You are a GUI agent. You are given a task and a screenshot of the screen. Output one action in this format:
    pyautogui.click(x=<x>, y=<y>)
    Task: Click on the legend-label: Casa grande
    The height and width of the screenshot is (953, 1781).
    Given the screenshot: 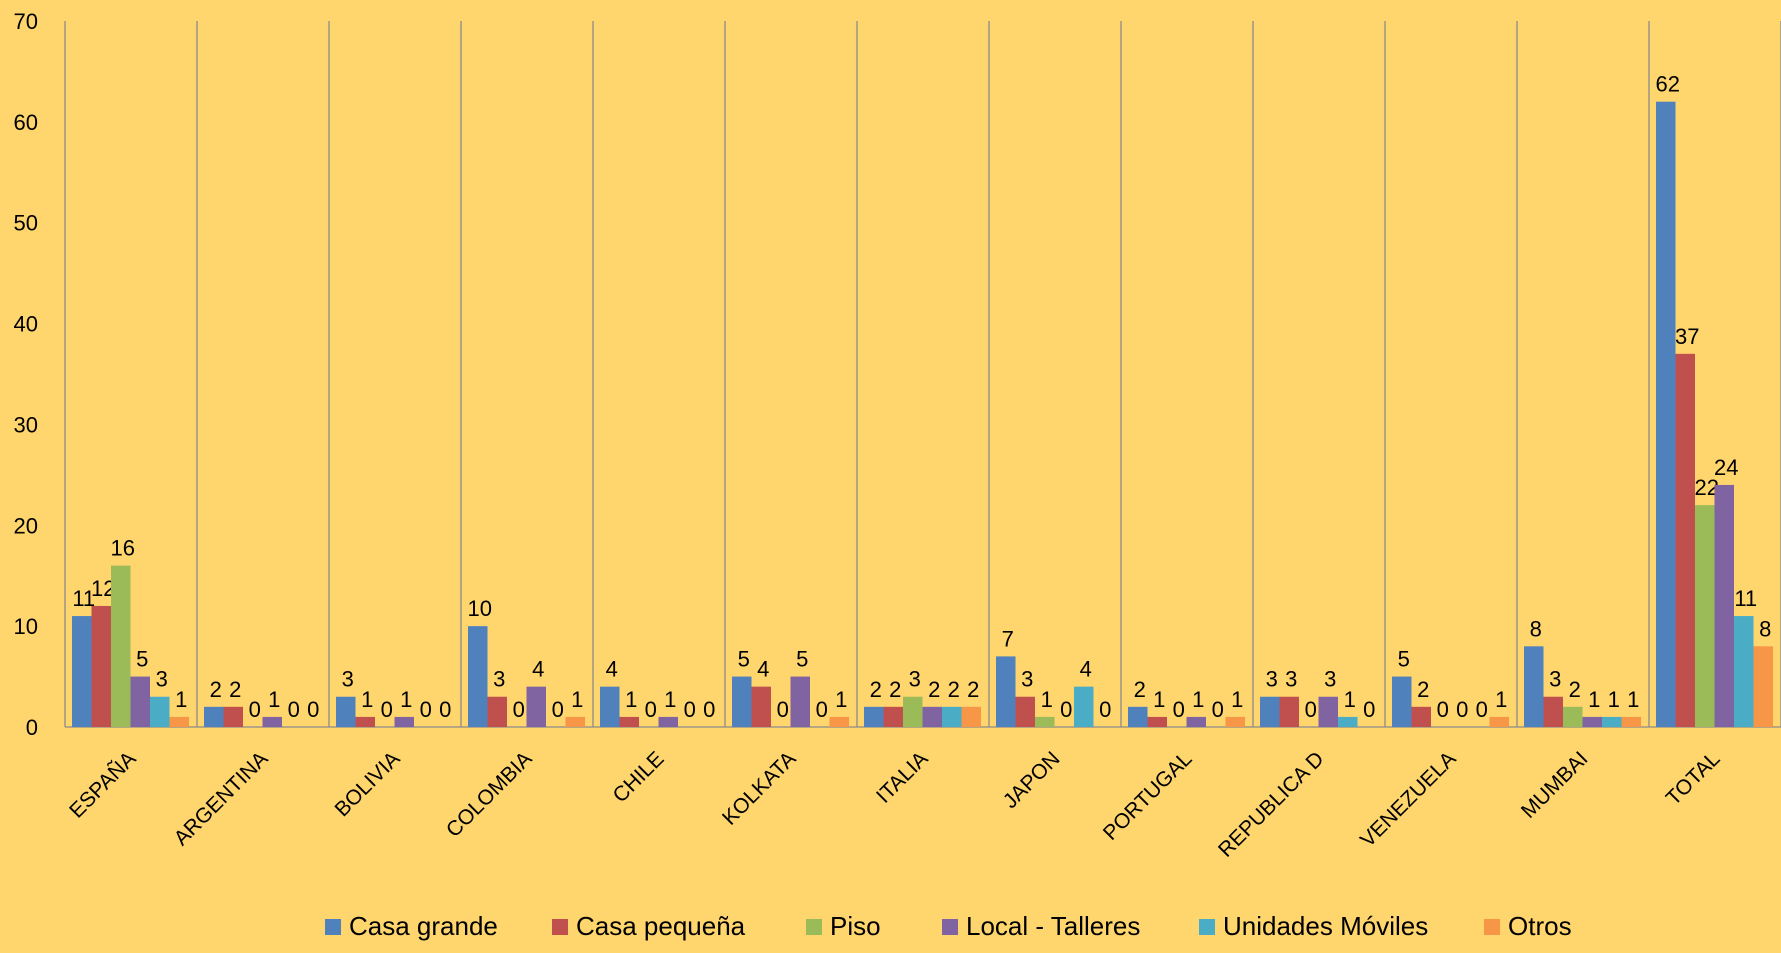 What is the action you would take?
    pyautogui.click(x=423, y=926)
    